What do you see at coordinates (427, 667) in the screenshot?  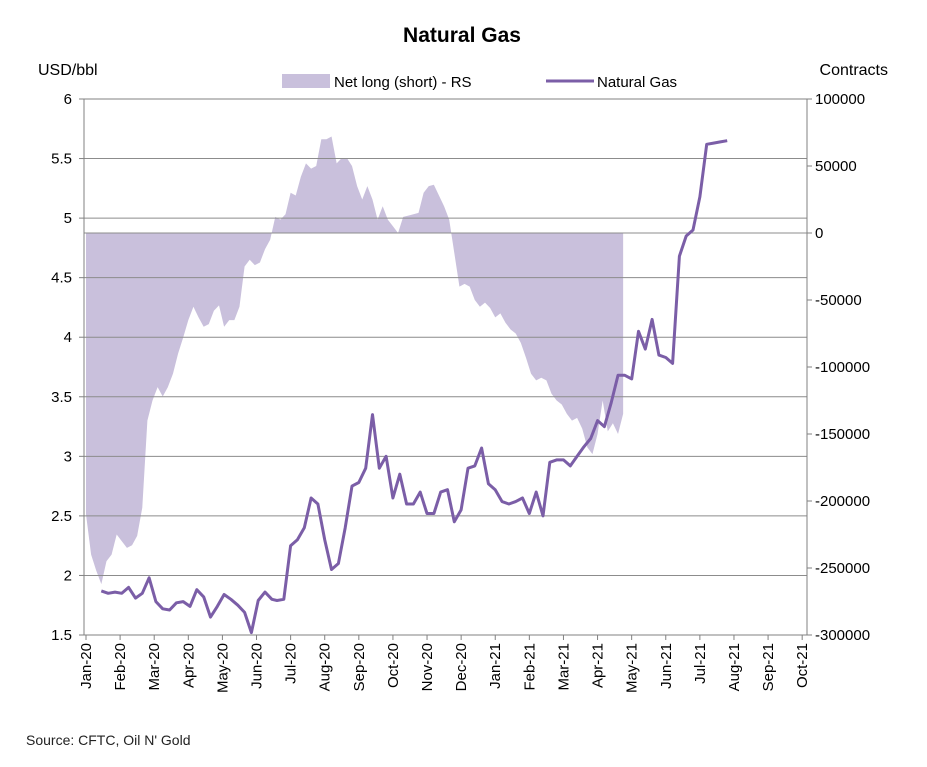 I see `x-tick-label: Nov-20` at bounding box center [427, 667].